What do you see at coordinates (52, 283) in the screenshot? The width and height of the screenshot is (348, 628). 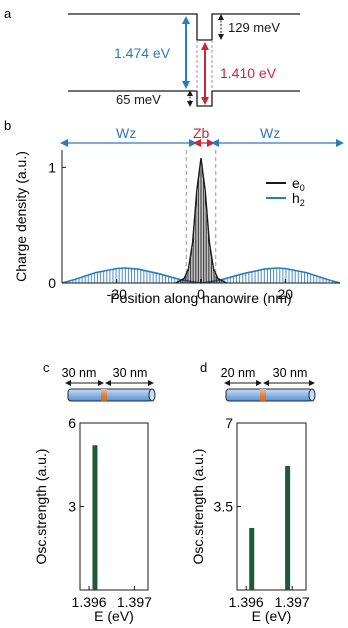 I see `panel-b-y-tick-label: 0` at bounding box center [52, 283].